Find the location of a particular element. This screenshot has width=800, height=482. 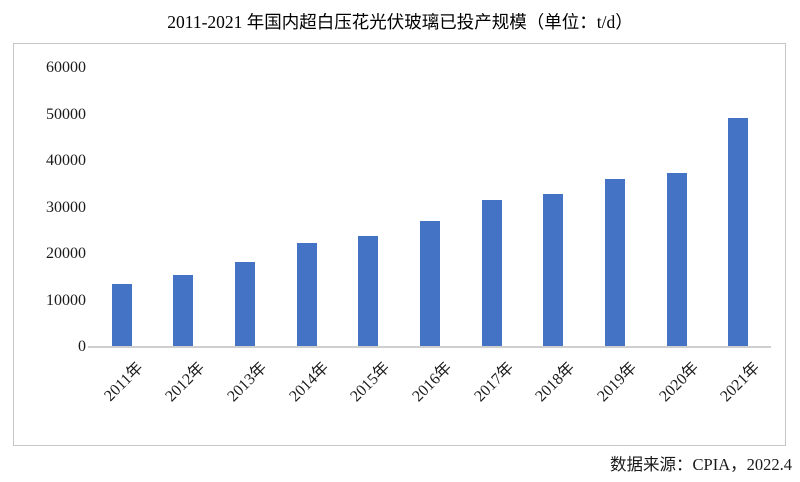

x-tick-label: 2021年 is located at coordinates (740, 382).